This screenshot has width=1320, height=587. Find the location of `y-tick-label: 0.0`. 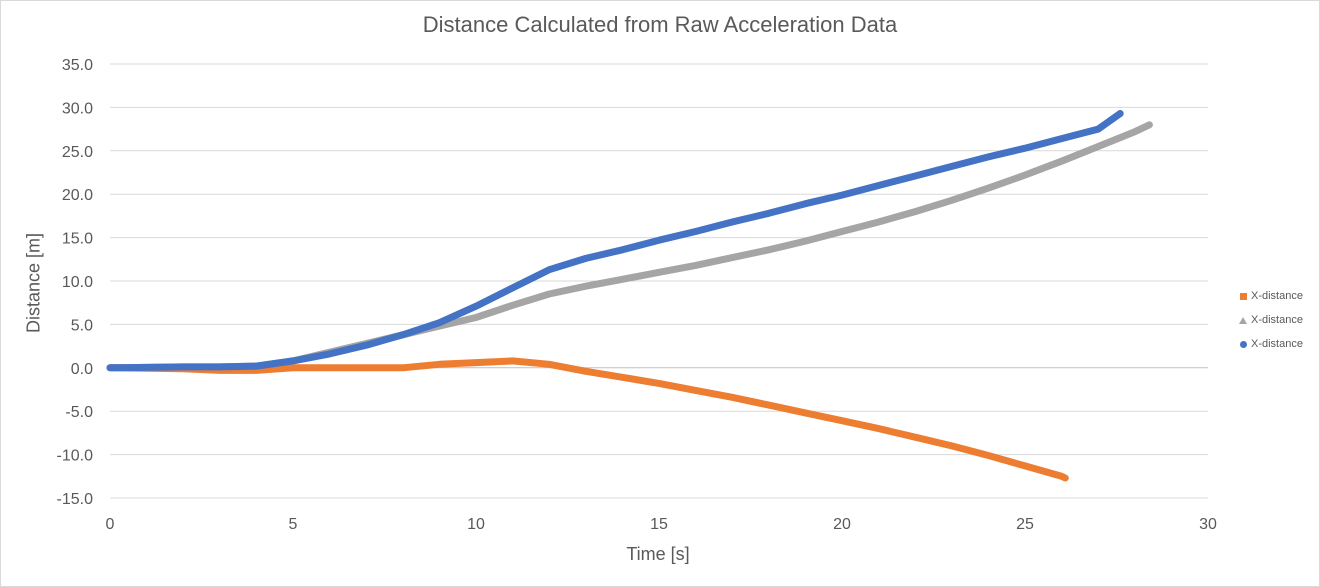

y-tick-label: 0.0 is located at coordinates (82, 369).